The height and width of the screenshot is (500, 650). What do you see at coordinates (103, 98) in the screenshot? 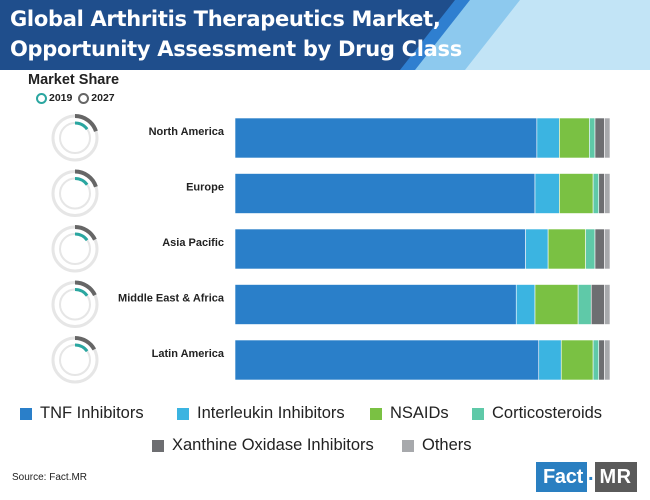
I see `year-label-2027: 2027` at bounding box center [103, 98].